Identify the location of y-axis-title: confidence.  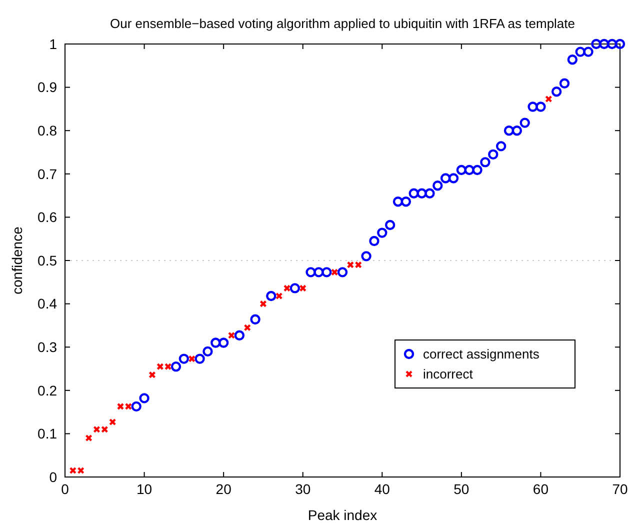
(17, 260).